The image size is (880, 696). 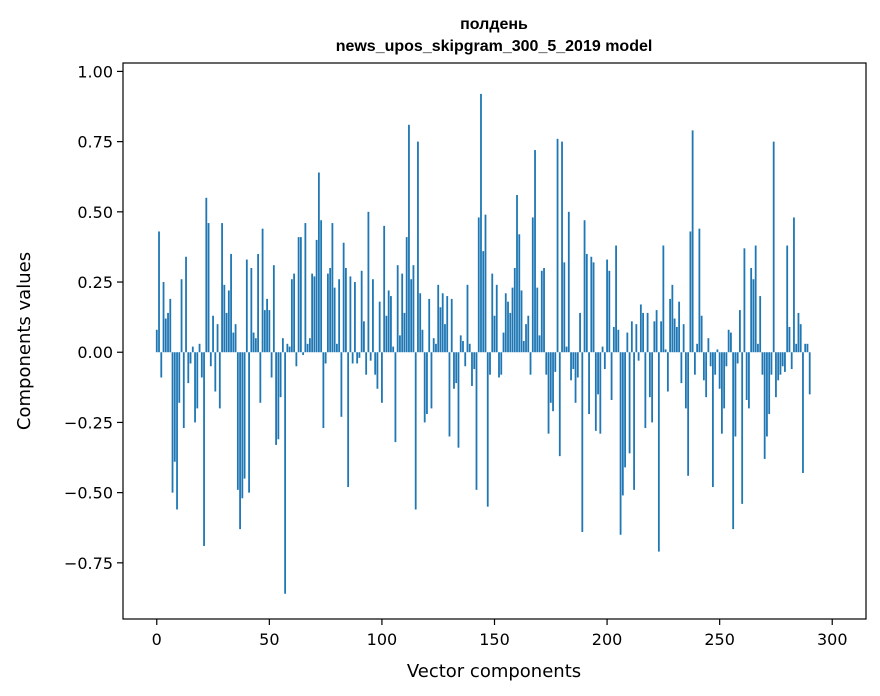 I want to click on chart-title-line-1: полдень, so click(x=494, y=24).